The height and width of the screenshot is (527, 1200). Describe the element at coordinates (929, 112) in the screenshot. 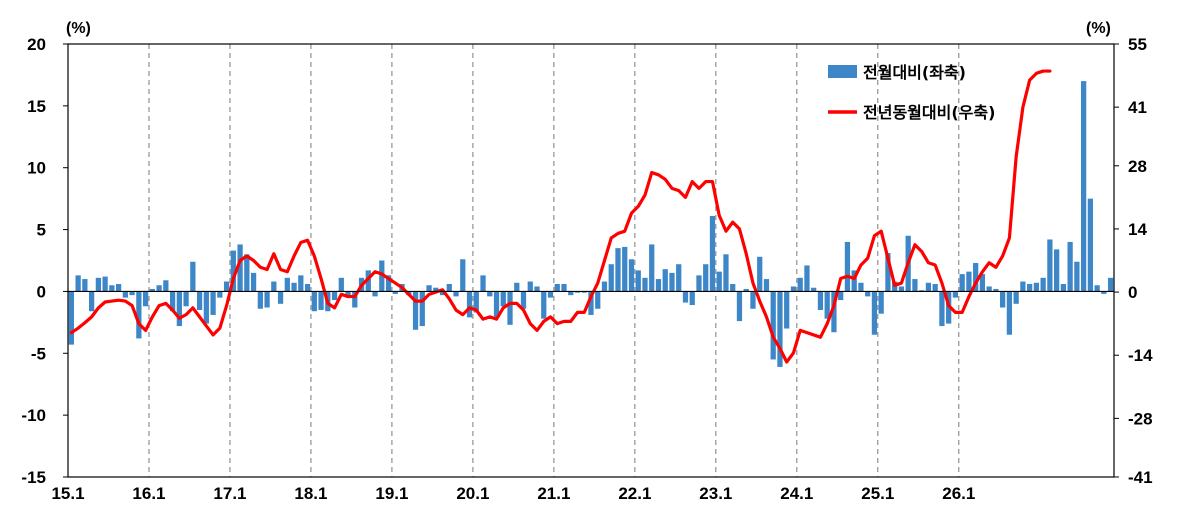

I see `legend-line-label: 전년동월대비(우축)` at that location.